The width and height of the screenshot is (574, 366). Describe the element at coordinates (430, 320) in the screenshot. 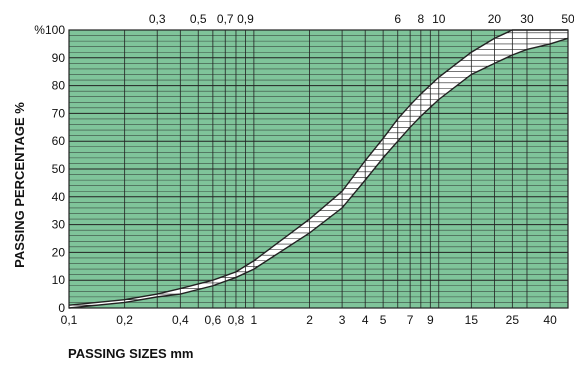

I see `x-tick-label-bottom: 9` at that location.